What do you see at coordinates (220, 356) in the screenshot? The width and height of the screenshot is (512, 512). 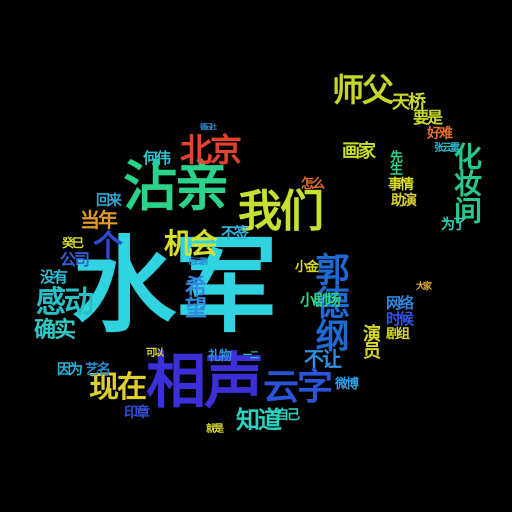 I see `word-liwu: 礼物` at bounding box center [220, 356].